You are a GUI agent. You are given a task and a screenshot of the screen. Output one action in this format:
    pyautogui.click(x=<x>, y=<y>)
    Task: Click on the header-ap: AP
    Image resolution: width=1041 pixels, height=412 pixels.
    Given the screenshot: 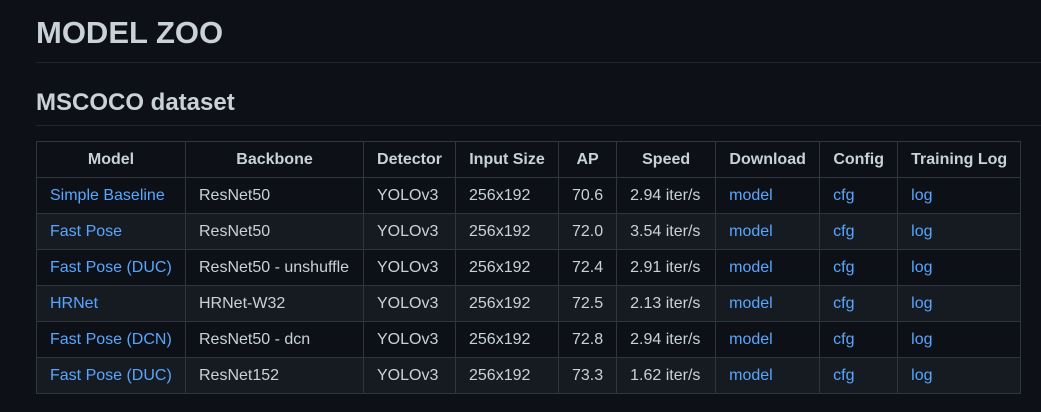 What is the action you would take?
    pyautogui.click(x=587, y=159)
    